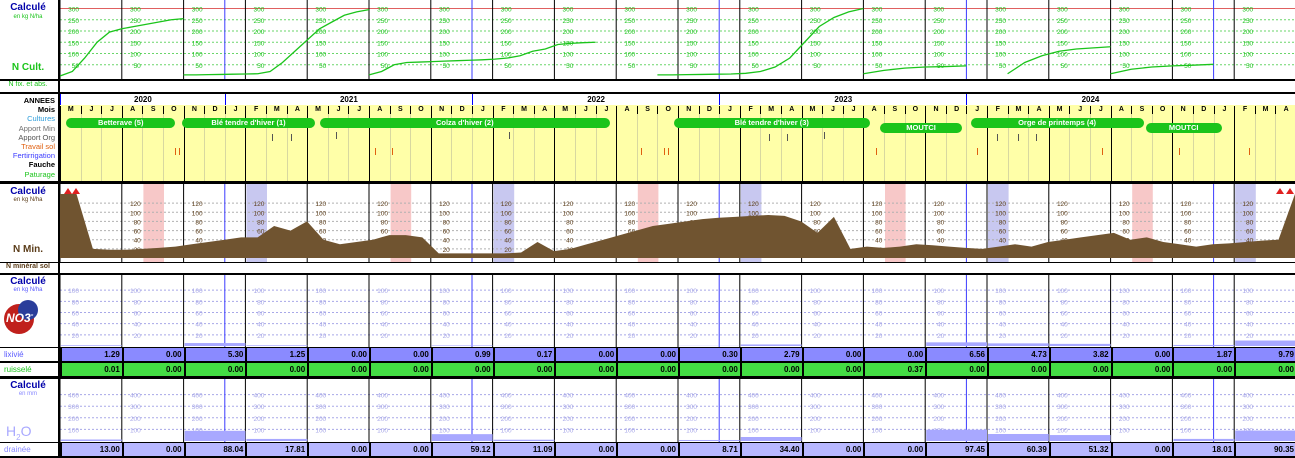 This screenshot has height=458, width=1295. Describe the element at coordinates (877, 396) in the screenshot. I see `h2o-tick-label: 400` at that location.